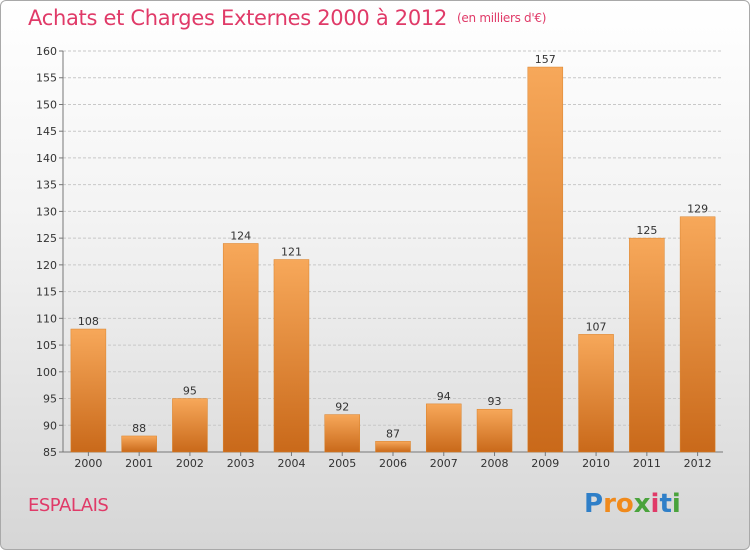 The width and height of the screenshot is (750, 550). What do you see at coordinates (46, 345) in the screenshot?
I see `y-tick-label: 105` at bounding box center [46, 345].